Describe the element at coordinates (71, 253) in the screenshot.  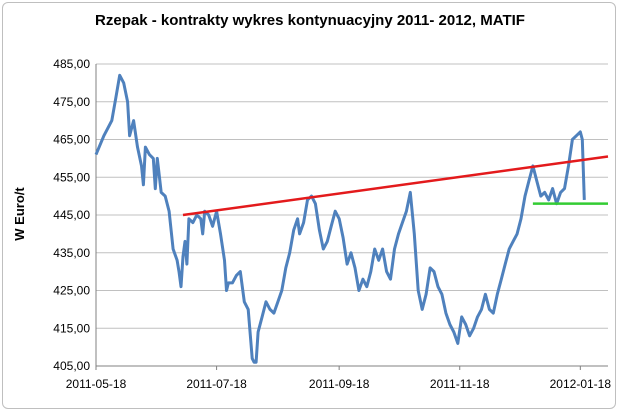
I see `y-tick-label: 435,00` at that location.